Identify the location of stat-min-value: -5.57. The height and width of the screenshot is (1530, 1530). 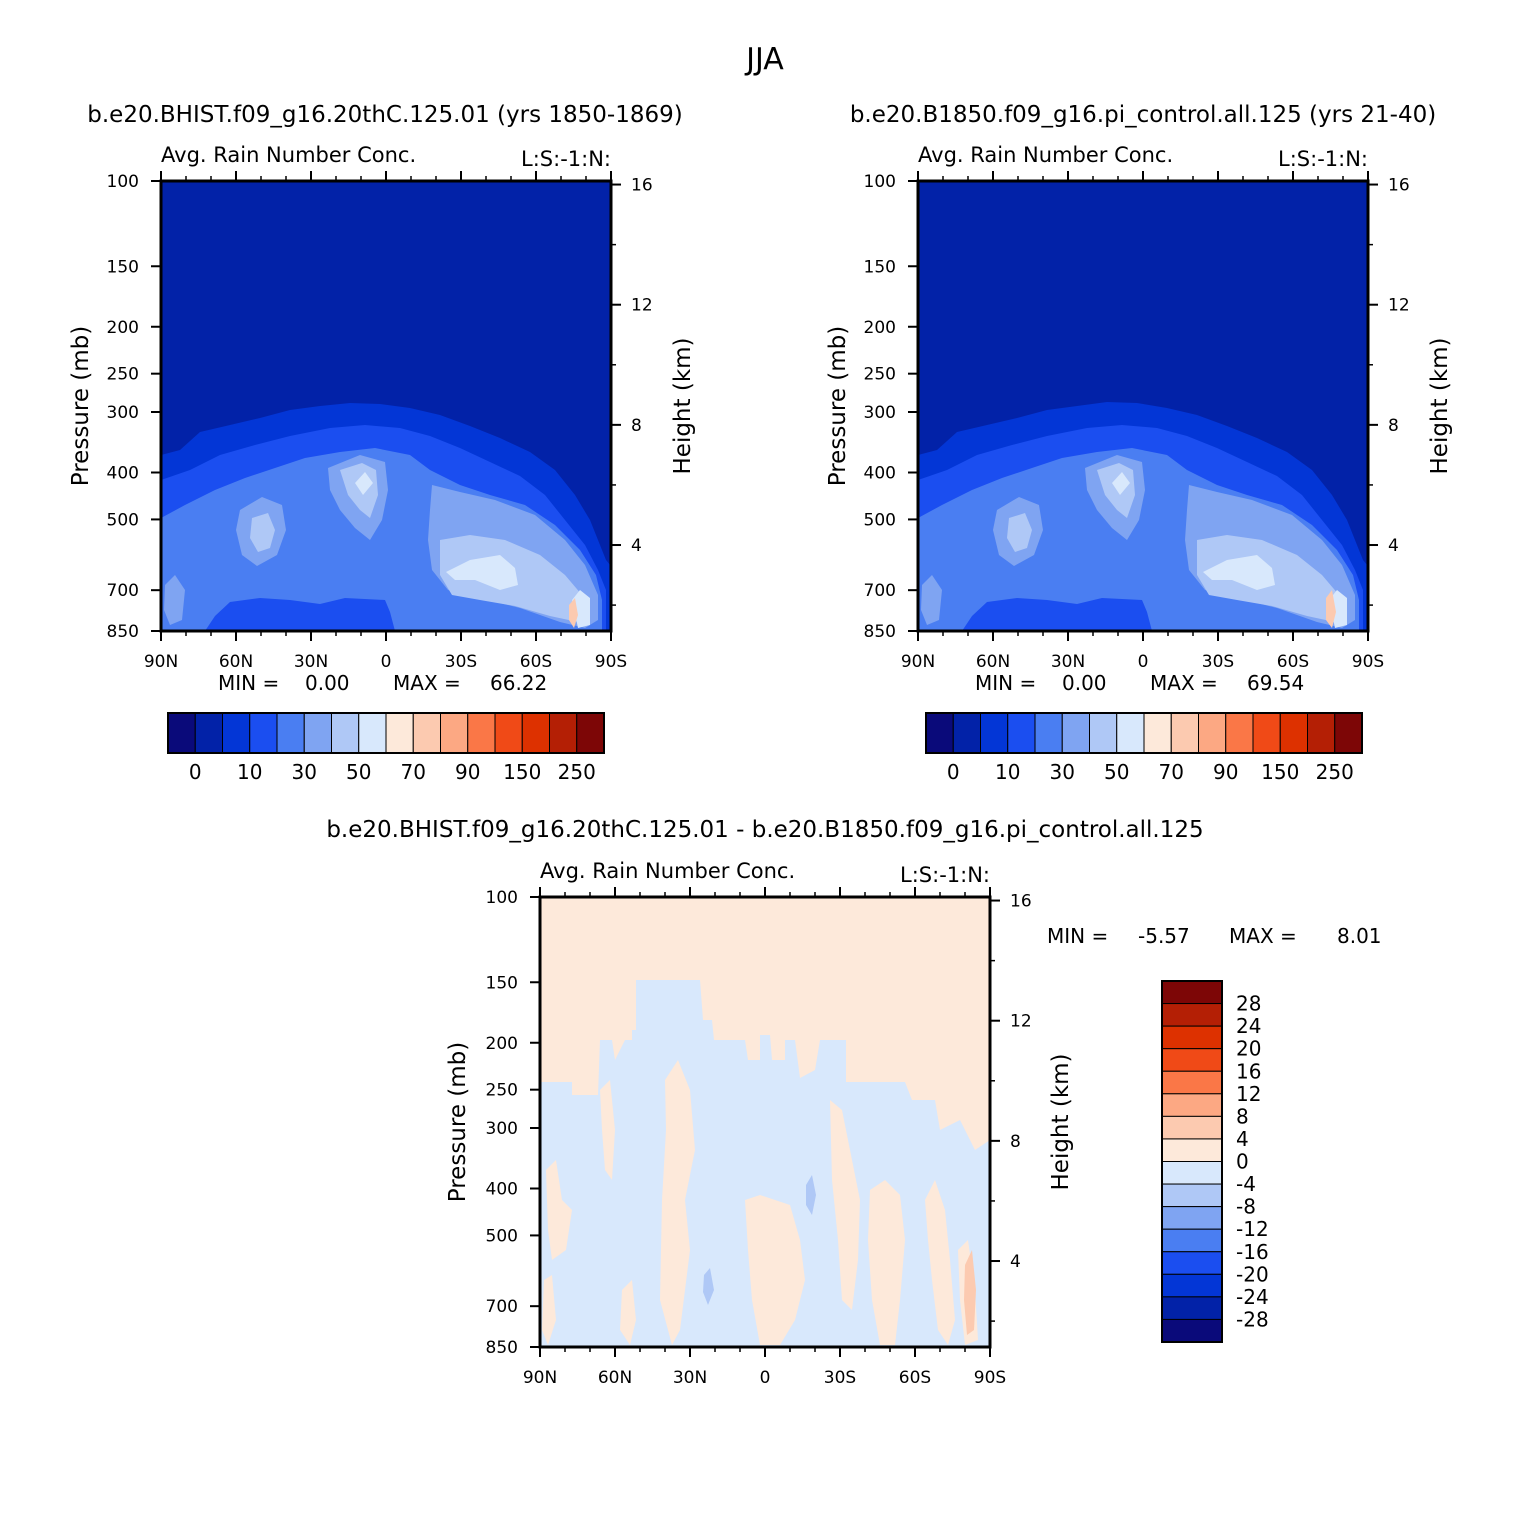
(1164, 936).